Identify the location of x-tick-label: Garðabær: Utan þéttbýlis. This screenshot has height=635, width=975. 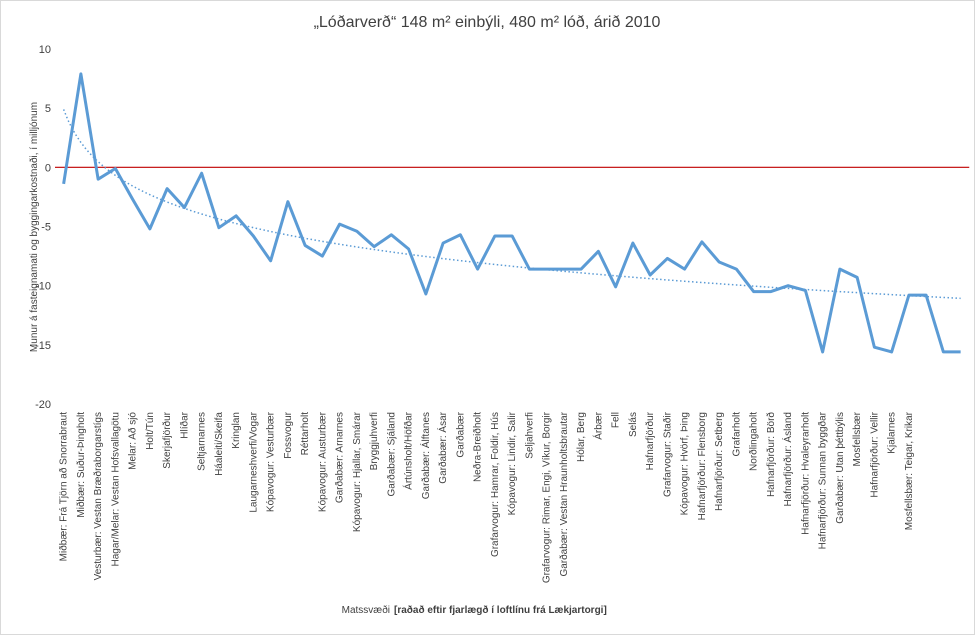
(840, 468).